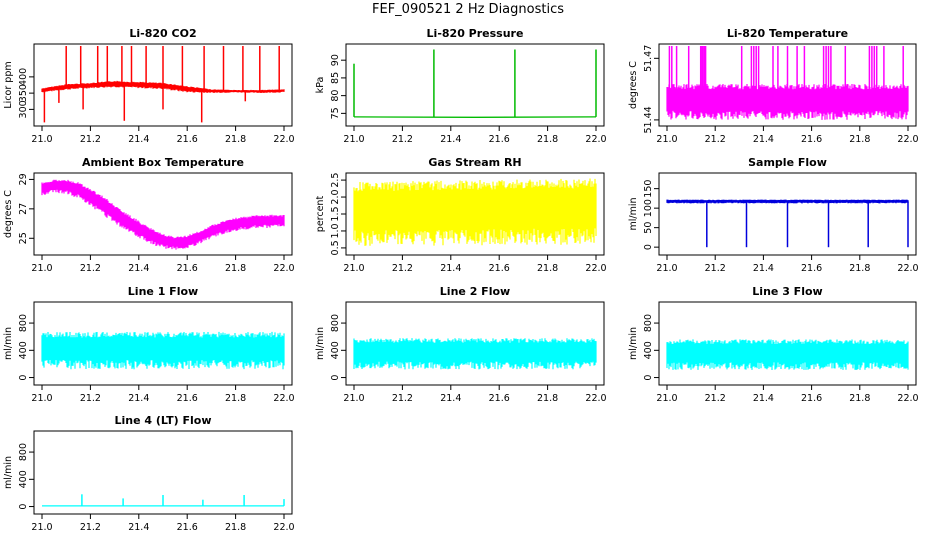  I want to click on y-tick-label: 1.0, so click(335, 230).